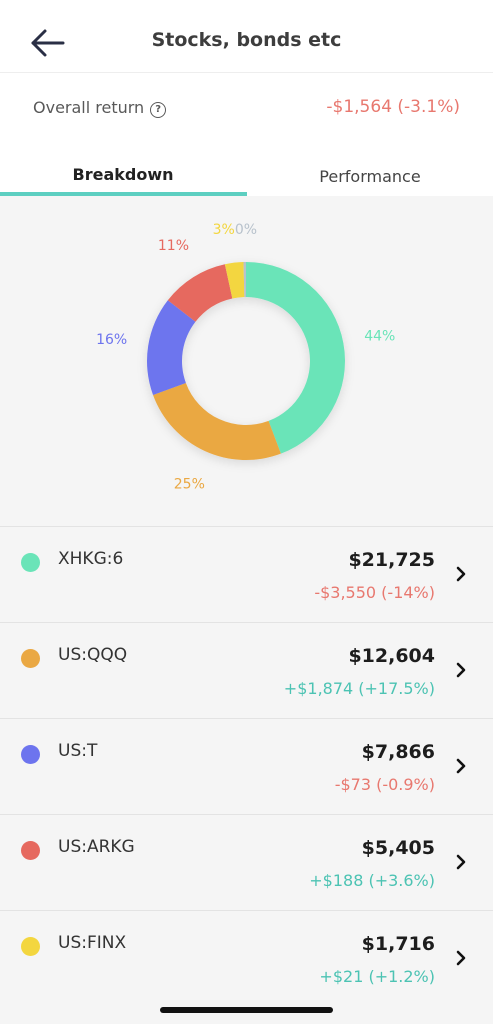 Image resolution: width=493 pixels, height=1024 pixels. What do you see at coordinates (89, 107) in the screenshot?
I see `overall-return-label-text: Overall return` at bounding box center [89, 107].